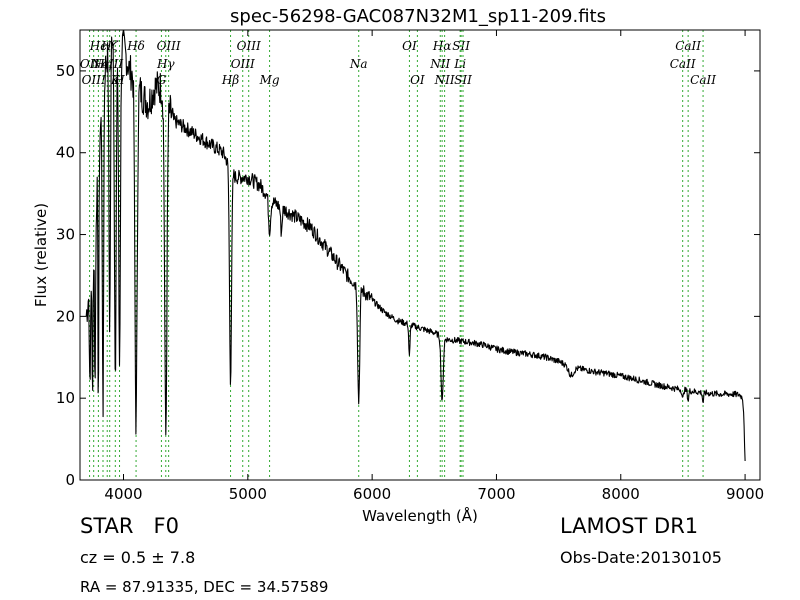  What do you see at coordinates (641, 557) in the screenshot?
I see `observation-date: Obs-Date:20130105` at bounding box center [641, 557].